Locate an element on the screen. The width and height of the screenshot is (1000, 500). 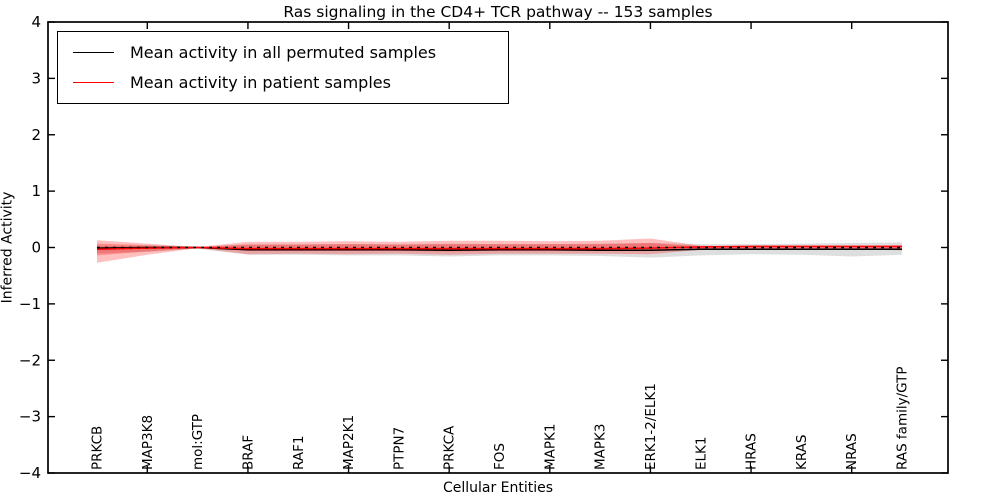
y-tick-label: 0 is located at coordinates (36, 248).